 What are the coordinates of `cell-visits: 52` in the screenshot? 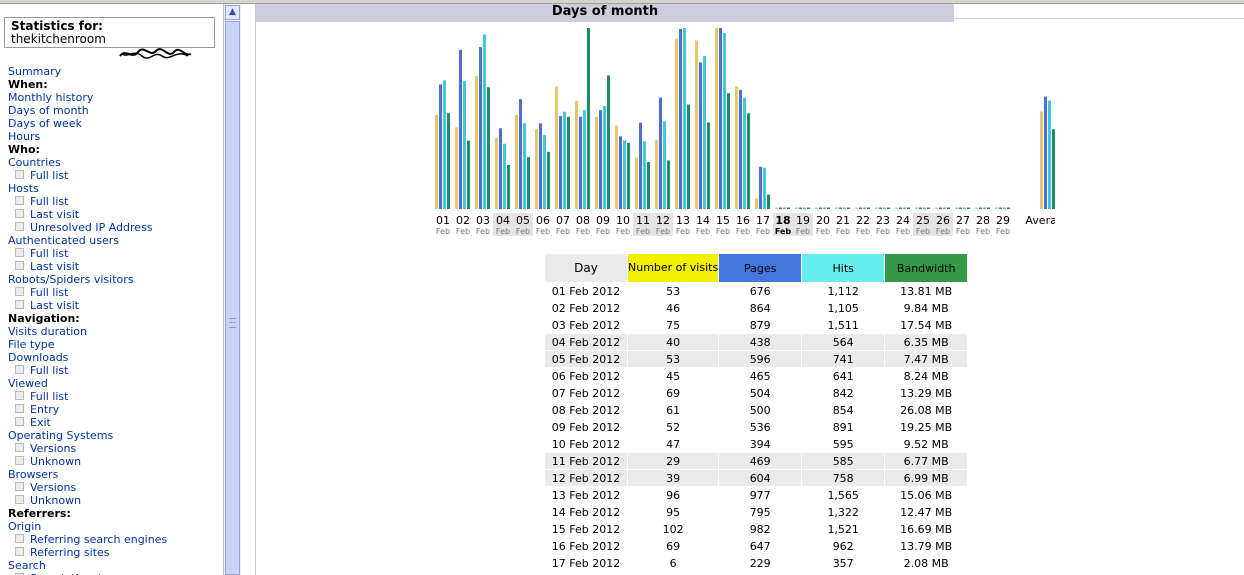 It's located at (673, 427).